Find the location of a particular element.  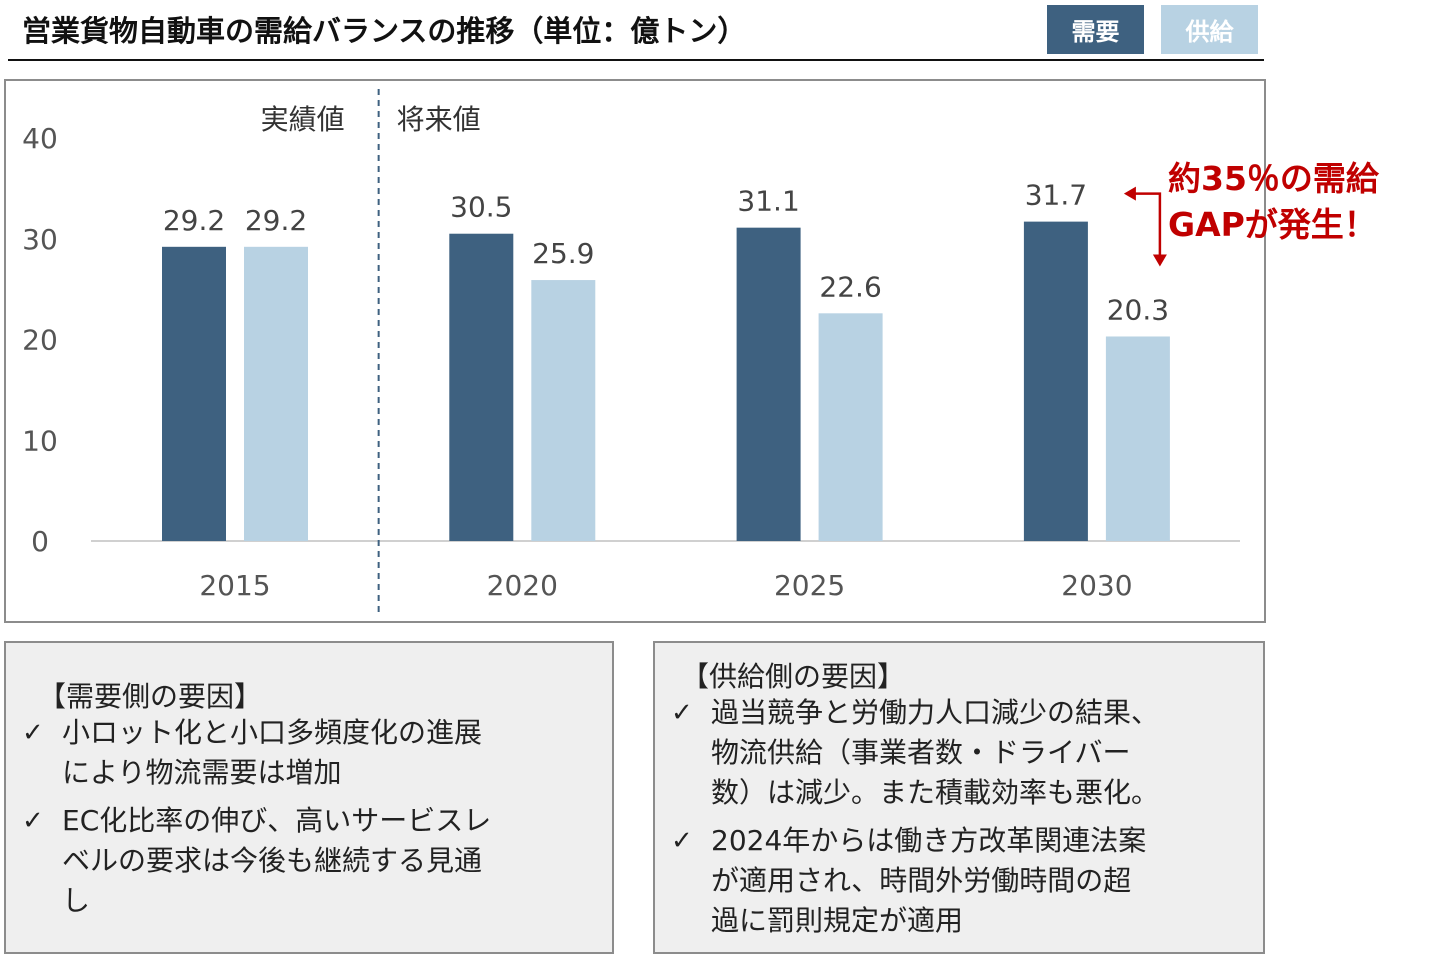

y-tick-label: 0 is located at coordinates (40, 541).